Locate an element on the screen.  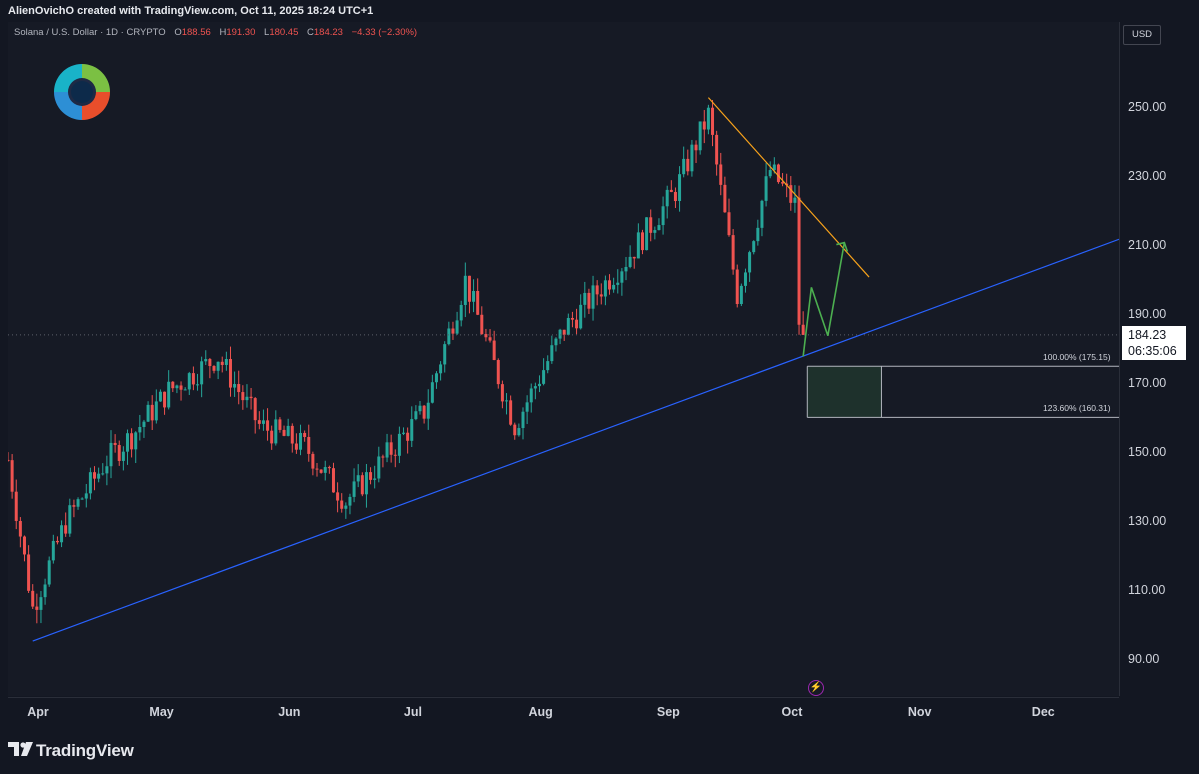
symbol-name: Solana / U.S. Dollar · 1D · CRYPTO is located at coordinates (90, 32).